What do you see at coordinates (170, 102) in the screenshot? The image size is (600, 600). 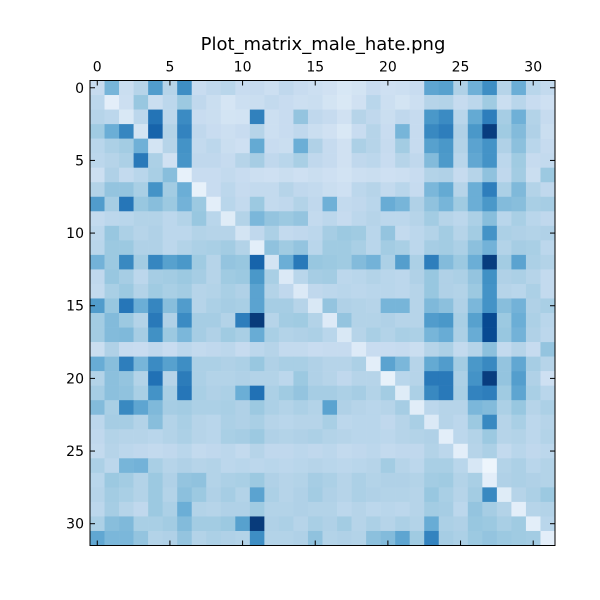 I see `heatmap-cell-r1-c5` at bounding box center [170, 102].